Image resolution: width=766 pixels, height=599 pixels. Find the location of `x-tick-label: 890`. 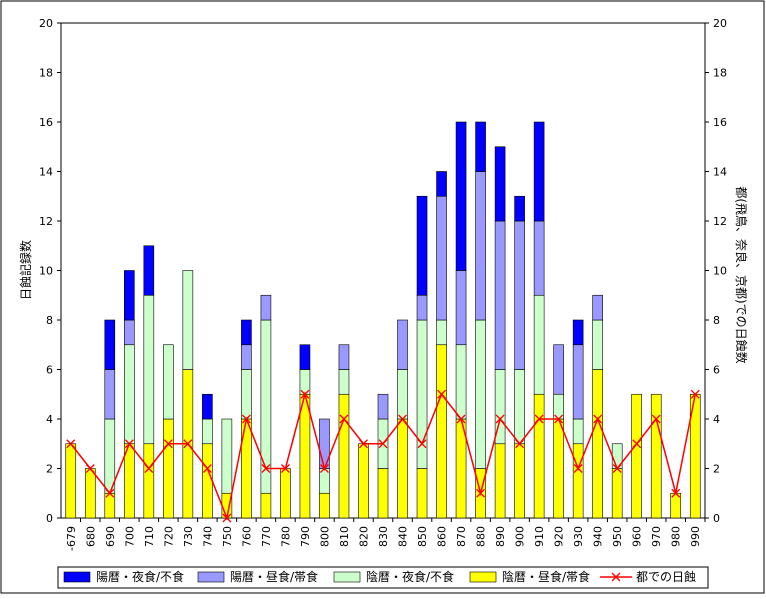

x-tick-label: 890 is located at coordinates (500, 536).